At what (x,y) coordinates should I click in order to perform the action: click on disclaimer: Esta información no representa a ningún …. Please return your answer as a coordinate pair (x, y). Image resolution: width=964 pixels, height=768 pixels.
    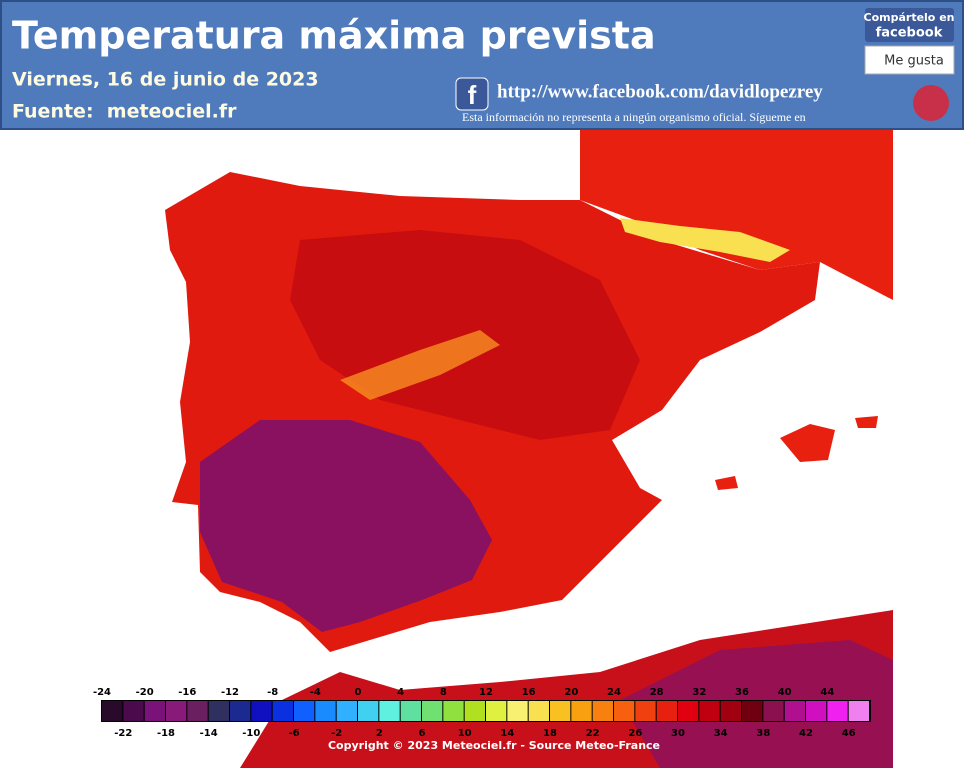
    Looking at the image, I should click on (634, 117).